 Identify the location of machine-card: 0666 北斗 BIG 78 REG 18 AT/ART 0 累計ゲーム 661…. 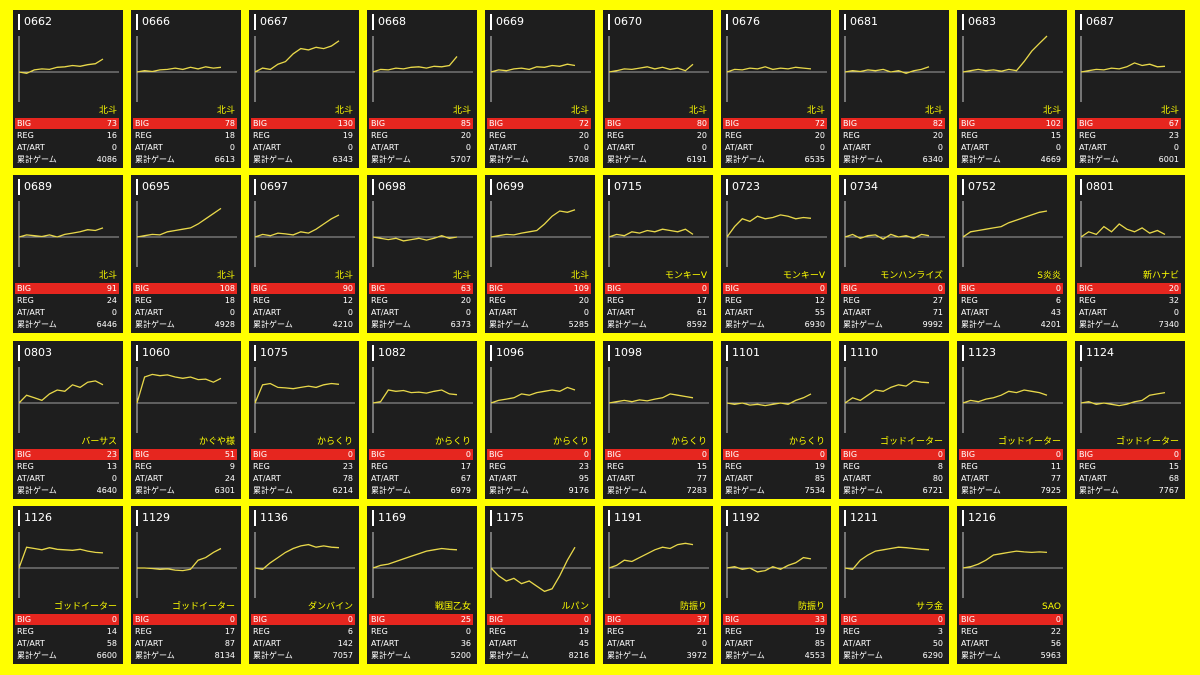
(186, 89).